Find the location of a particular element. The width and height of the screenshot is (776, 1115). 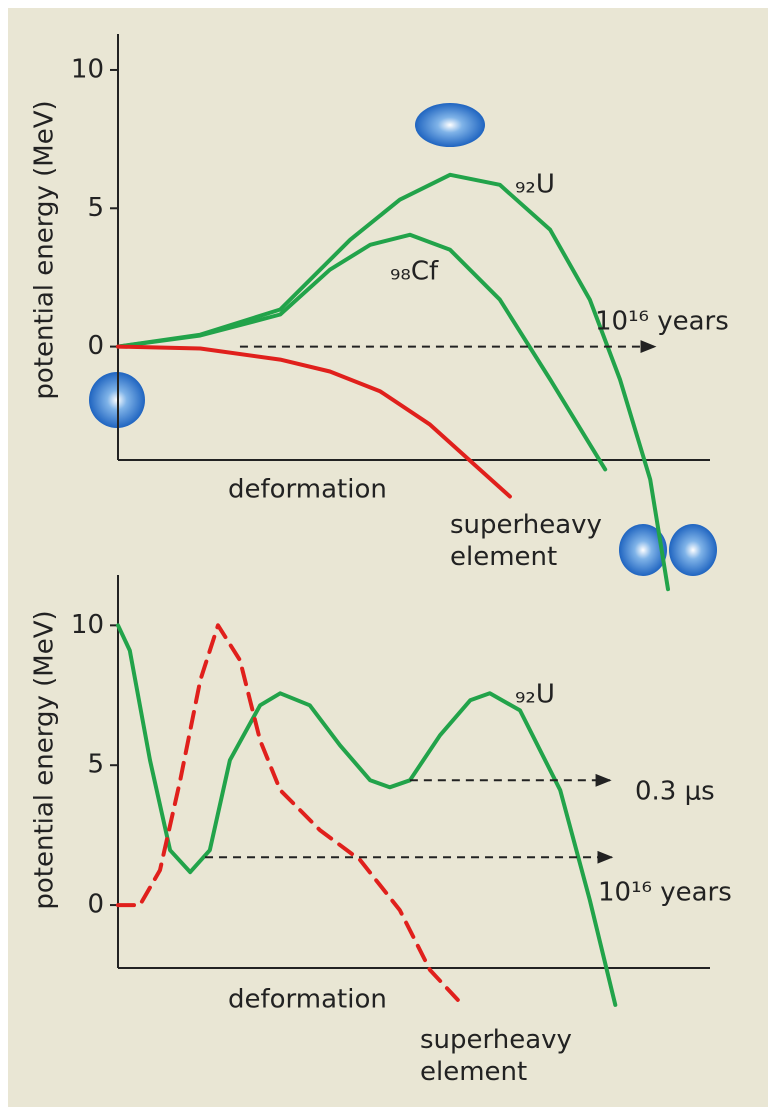

deformed-nucleus-icon is located at coordinates (450, 125).